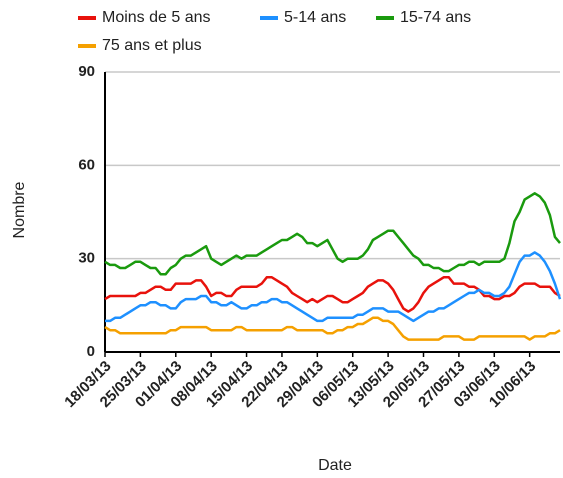 This screenshot has width=563, height=478. I want to click on y-tick-label: 60, so click(86, 164).